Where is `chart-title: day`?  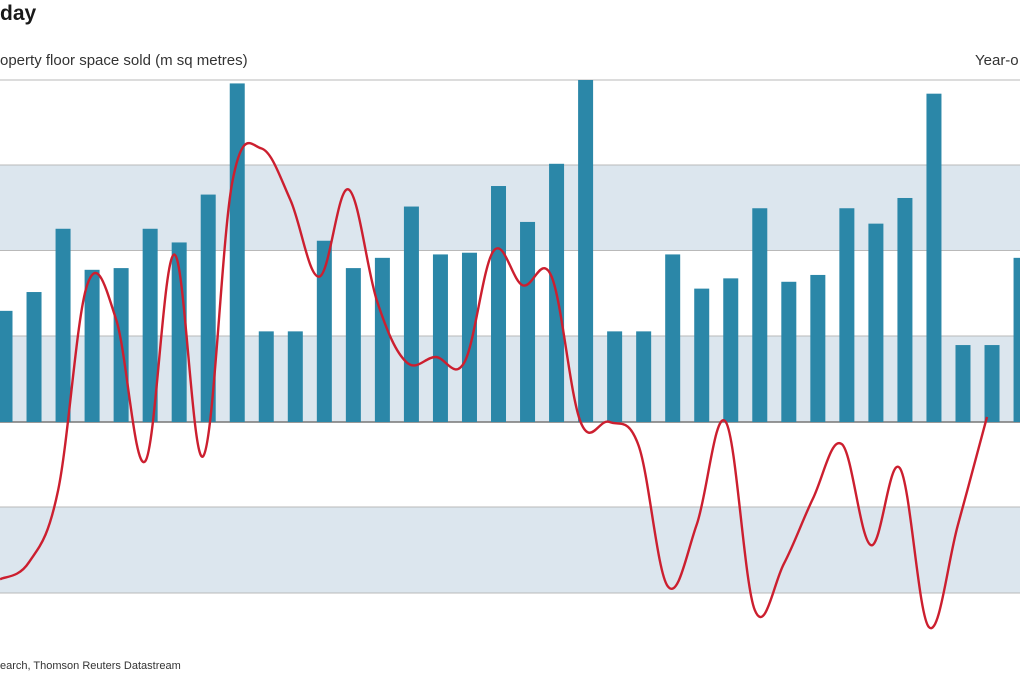 chart-title: day is located at coordinates (18, 13).